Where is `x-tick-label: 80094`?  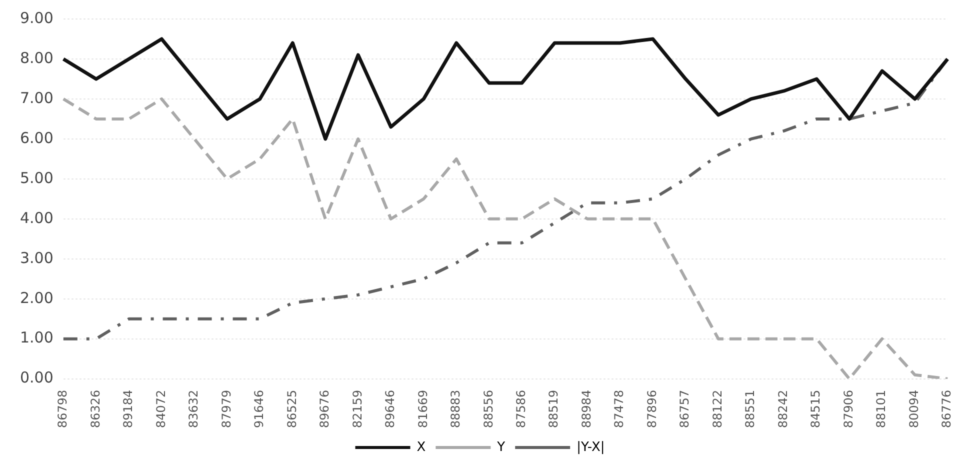 x-tick-label: 80094 is located at coordinates (913, 409).